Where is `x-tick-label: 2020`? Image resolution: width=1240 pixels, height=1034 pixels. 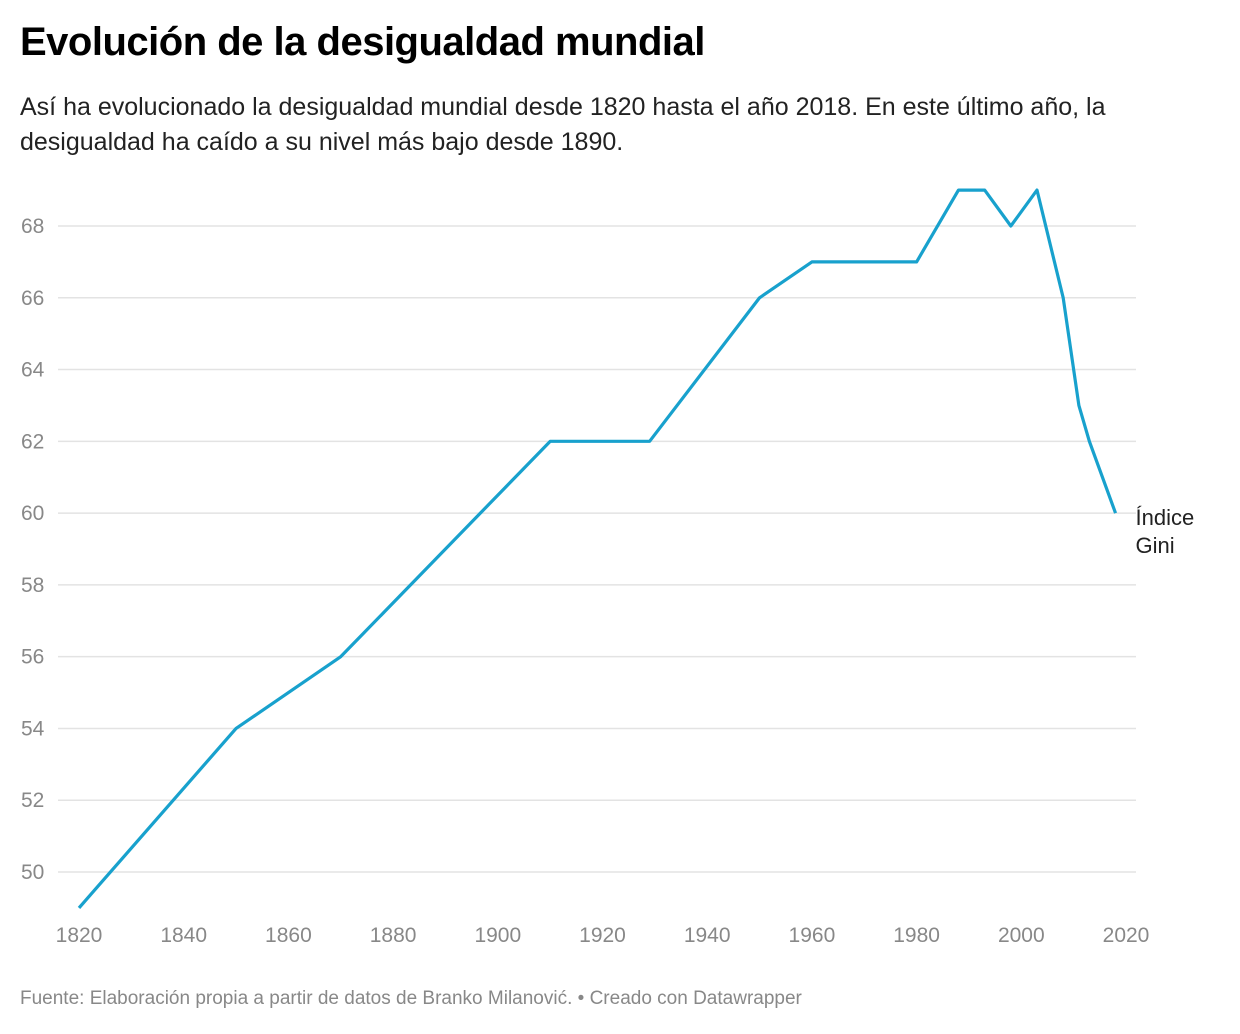 x-tick-label: 2020 is located at coordinates (1126, 935).